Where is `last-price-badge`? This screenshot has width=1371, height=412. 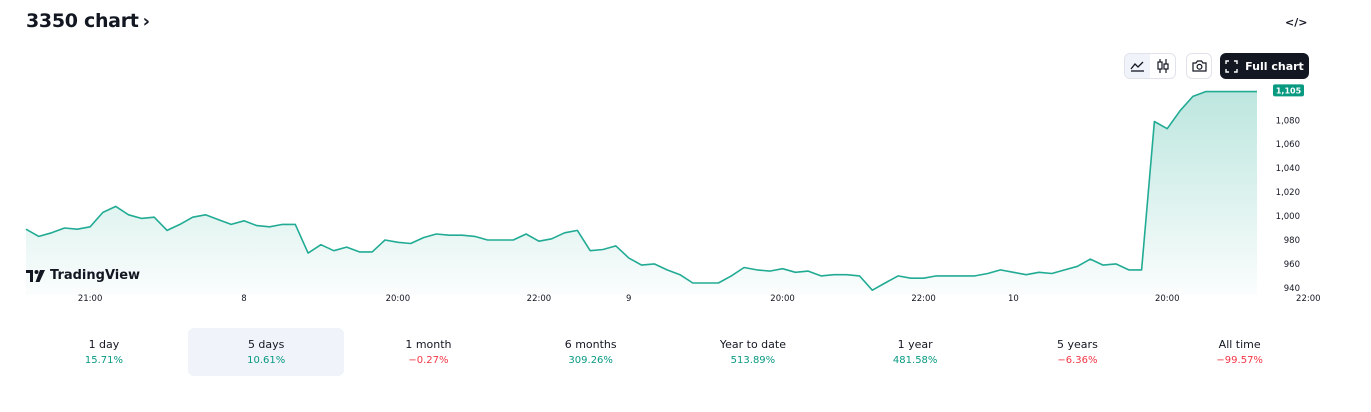 last-price-badge is located at coordinates (1288, 90).